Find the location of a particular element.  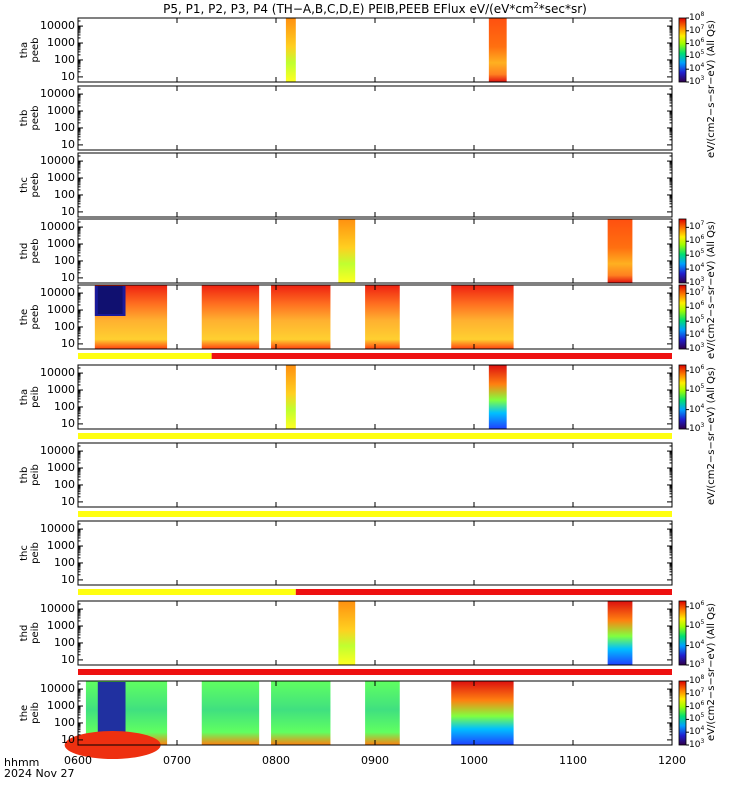

x-axis-label: hhmm is located at coordinates (22, 762).